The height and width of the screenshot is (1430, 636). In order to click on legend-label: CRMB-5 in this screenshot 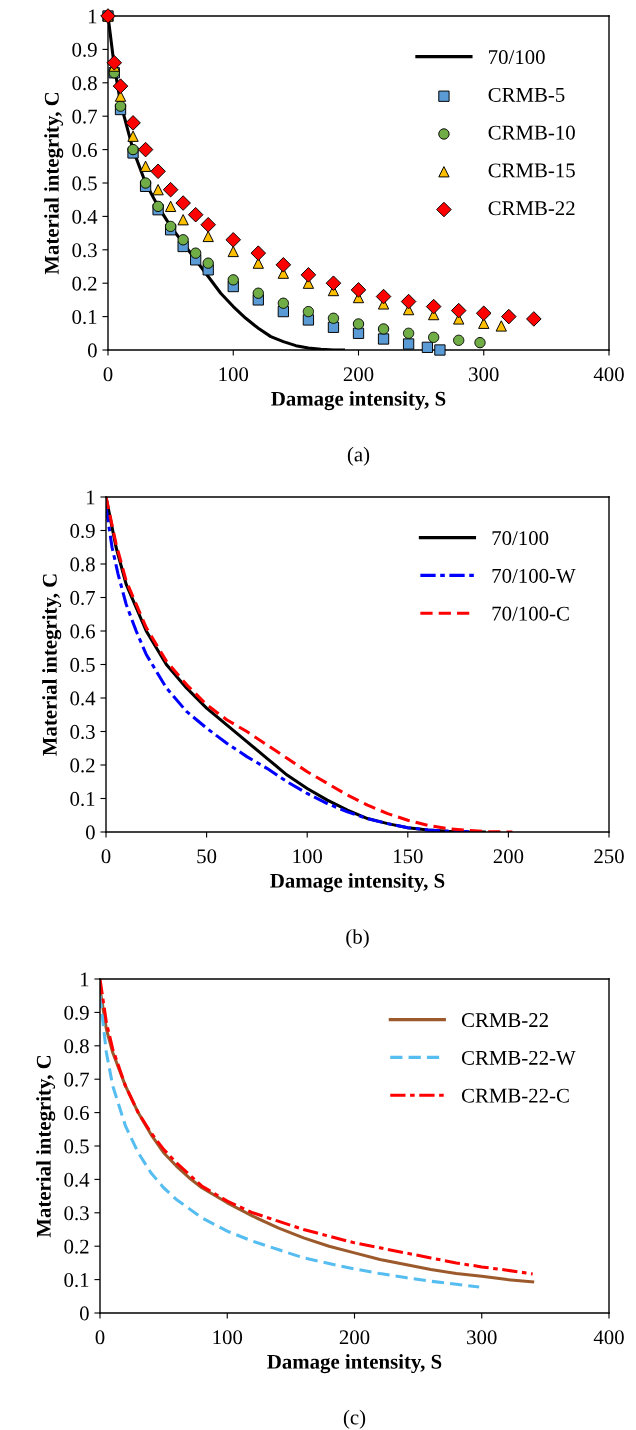, I will do `click(526, 94)`.